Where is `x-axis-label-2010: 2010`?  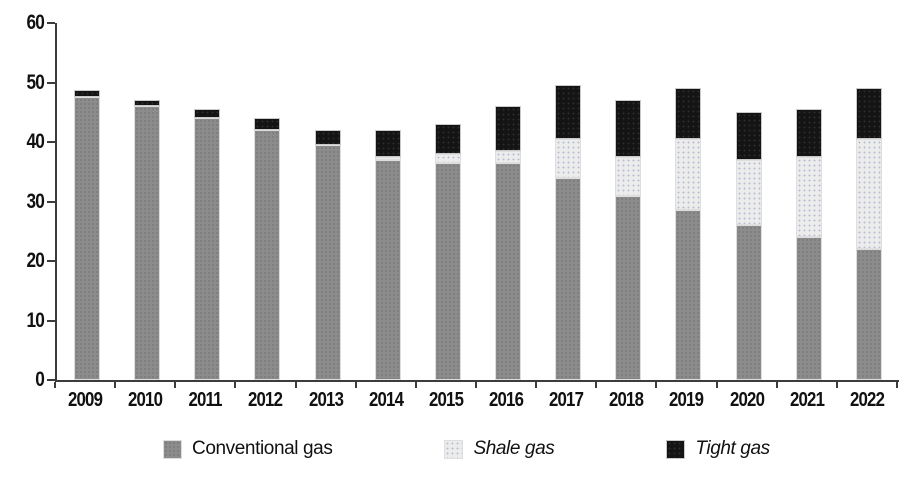
x-axis-label-2010: 2010 is located at coordinates (145, 400).